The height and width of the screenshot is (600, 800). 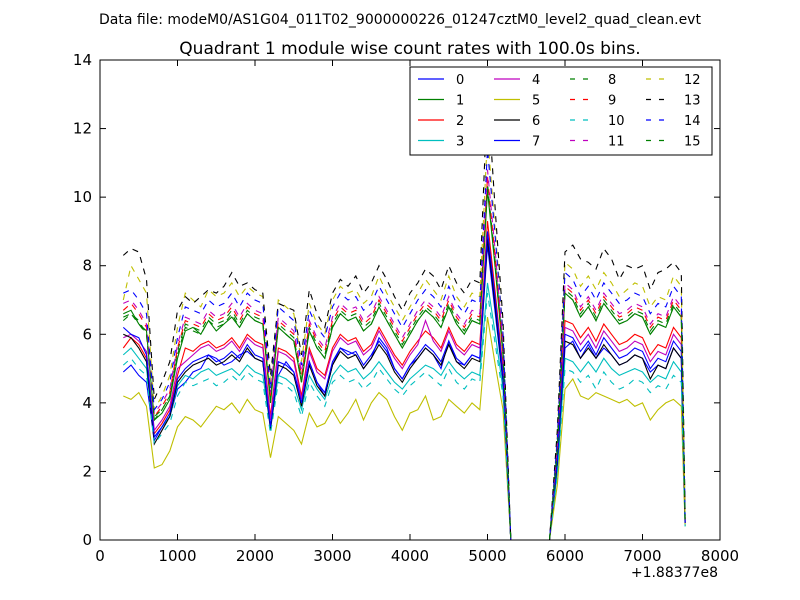 What do you see at coordinates (460, 142) in the screenshot?
I see `legend-label-3: 3` at bounding box center [460, 142].